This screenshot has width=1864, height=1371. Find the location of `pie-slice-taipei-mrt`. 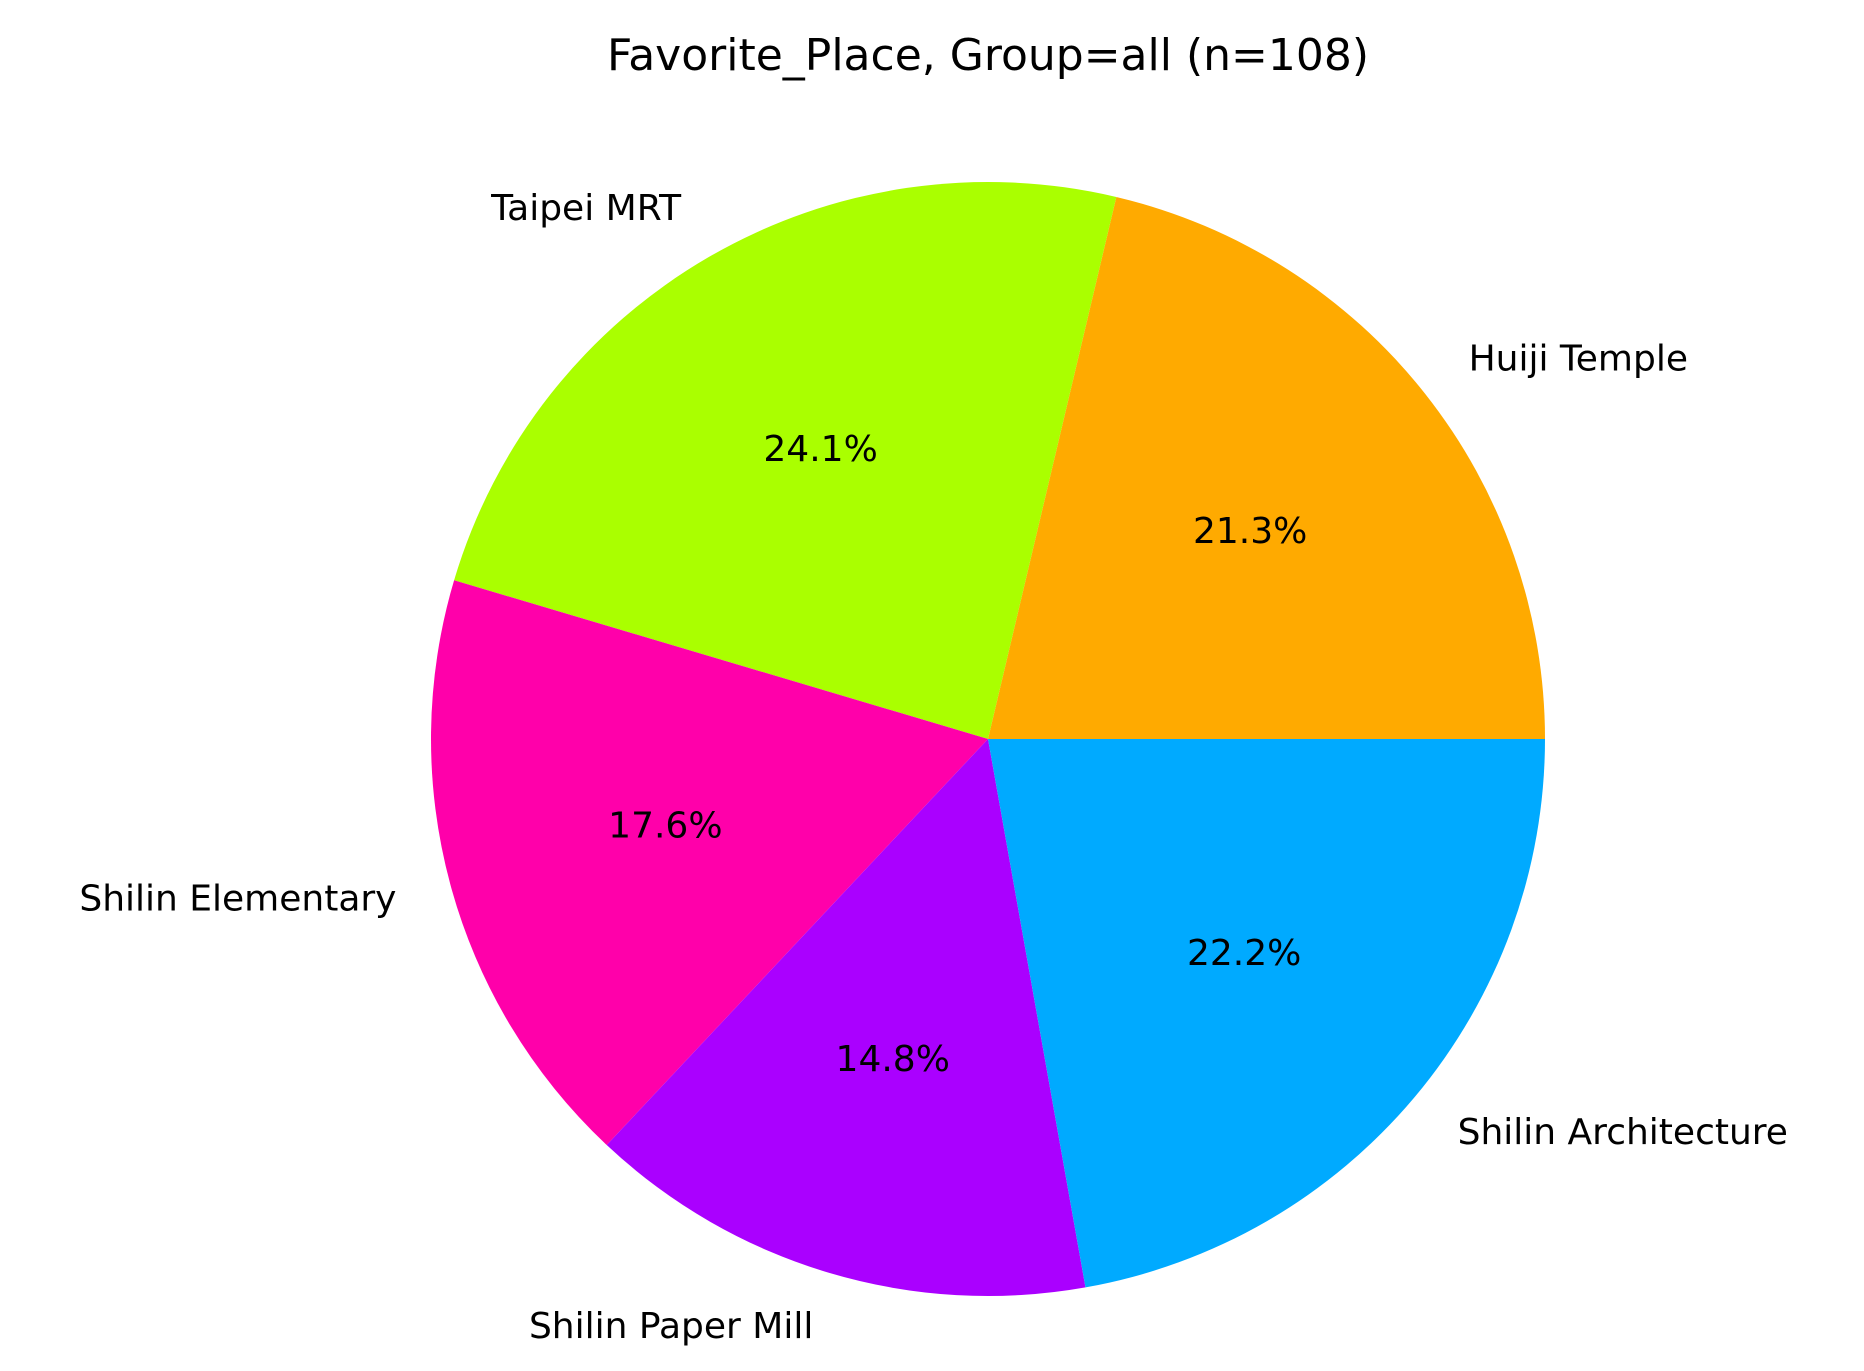

pie-slice-taipei-mrt is located at coordinates (785, 461).